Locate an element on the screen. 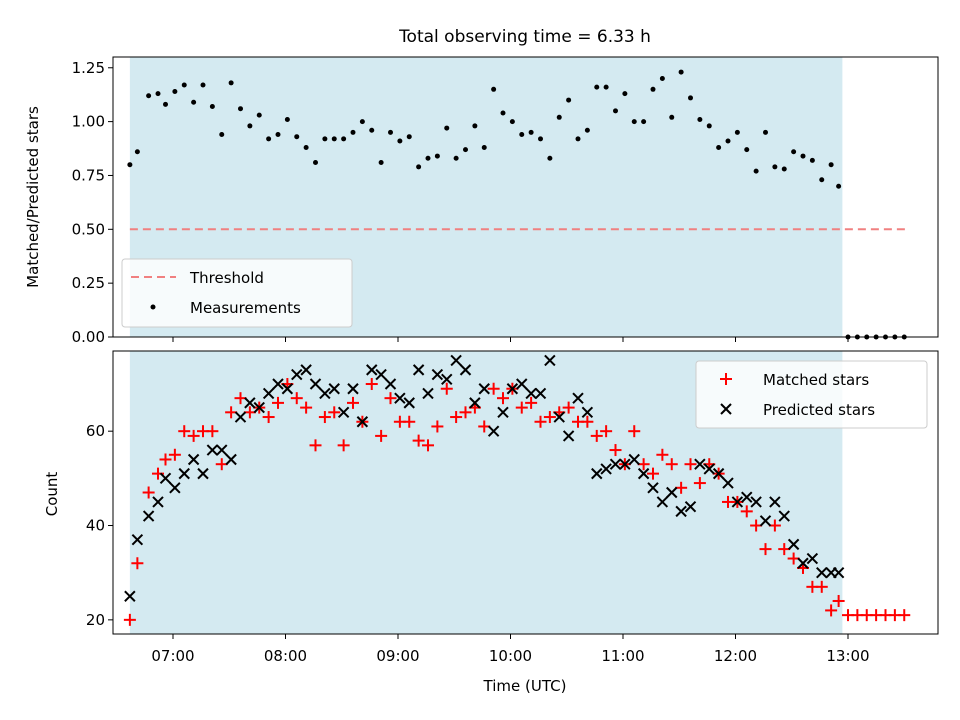 The image size is (960, 720). bottom-y-axis-label: Count is located at coordinates (52, 494).